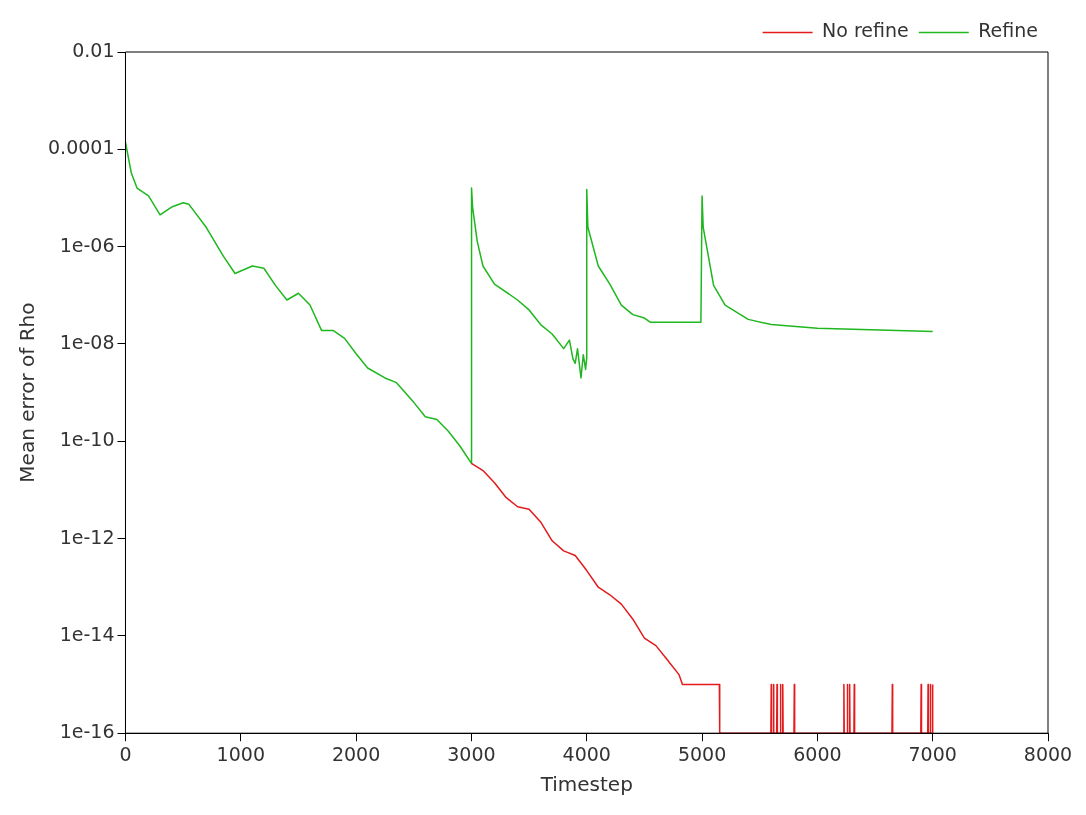  What do you see at coordinates (87, 439) in the screenshot?
I see `y-tick-label: 1e-10` at bounding box center [87, 439].